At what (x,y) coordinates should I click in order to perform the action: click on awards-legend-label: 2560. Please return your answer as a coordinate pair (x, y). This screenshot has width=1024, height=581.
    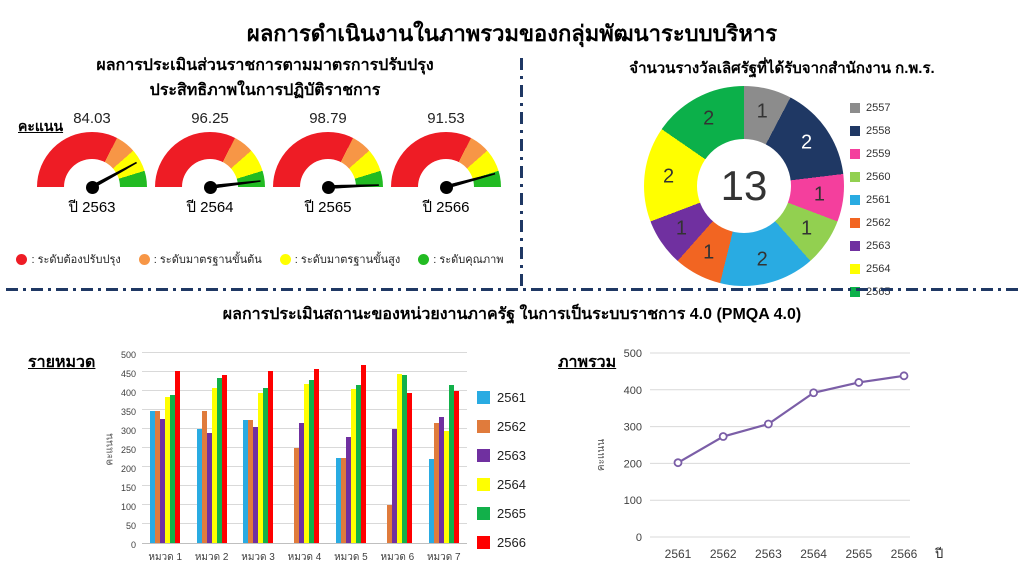
    Looking at the image, I should click on (878, 176).